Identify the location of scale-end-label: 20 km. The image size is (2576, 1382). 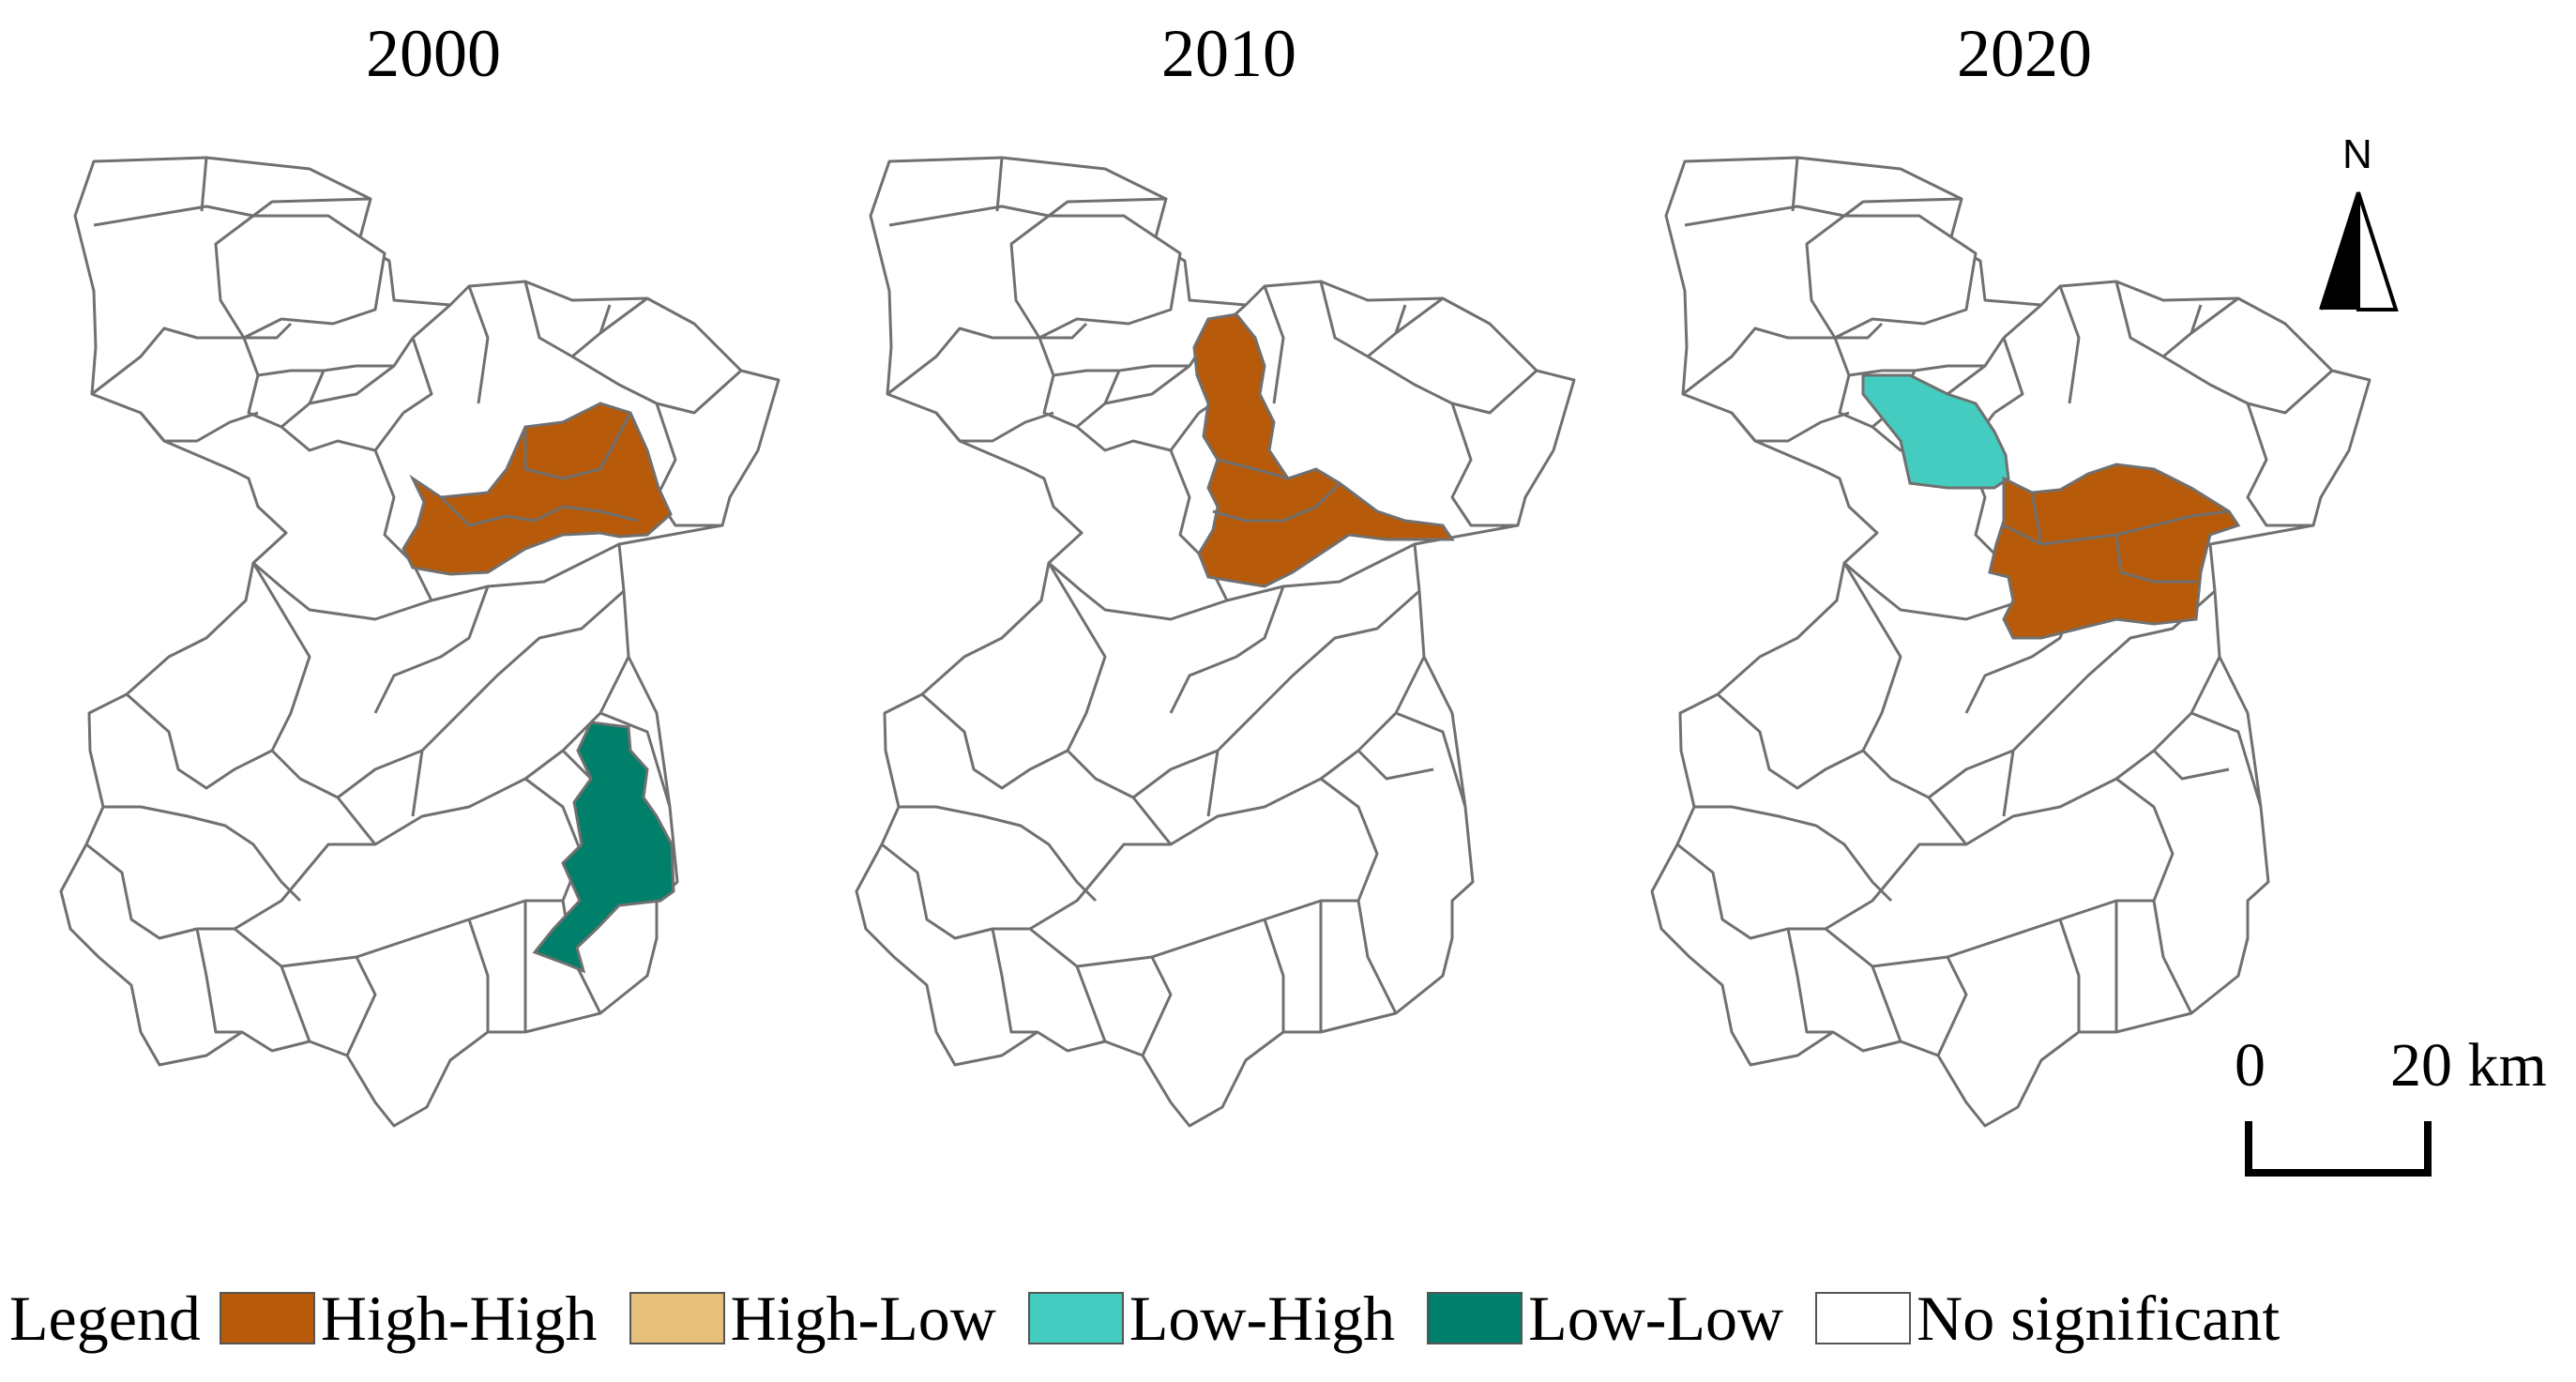
(2468, 1065).